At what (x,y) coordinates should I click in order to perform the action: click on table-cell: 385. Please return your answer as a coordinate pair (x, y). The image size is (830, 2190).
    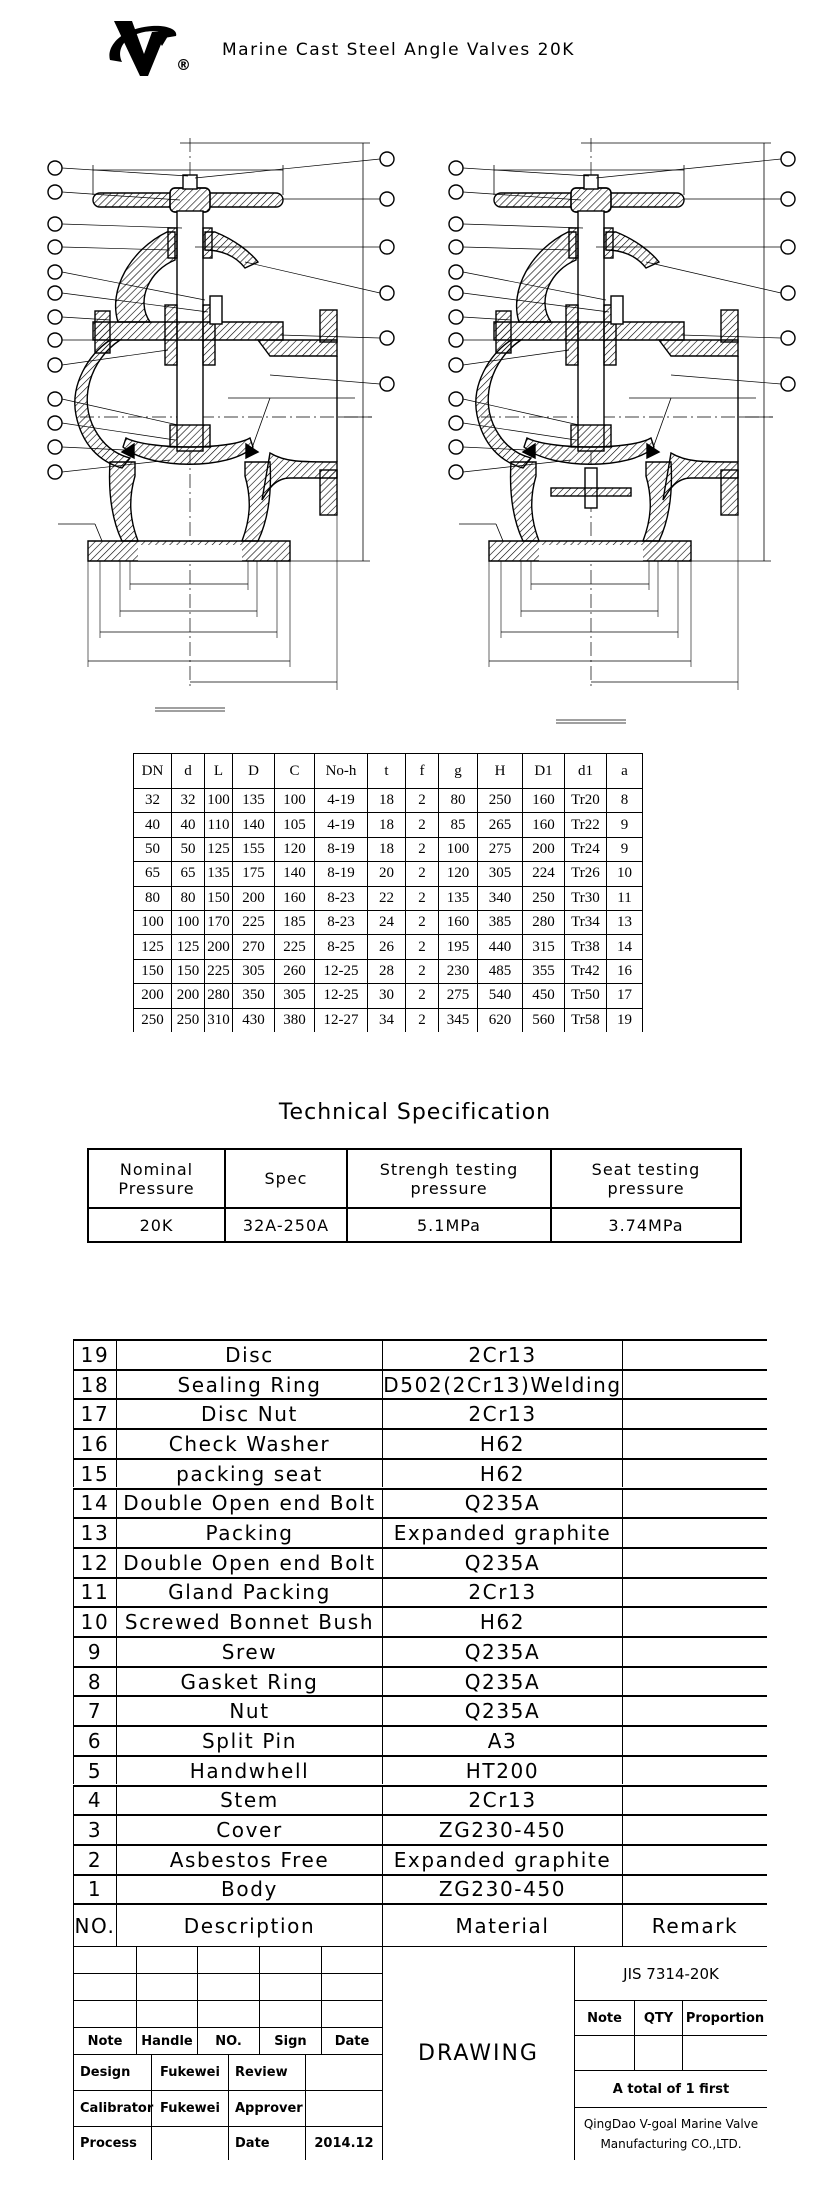
    Looking at the image, I should click on (499, 922).